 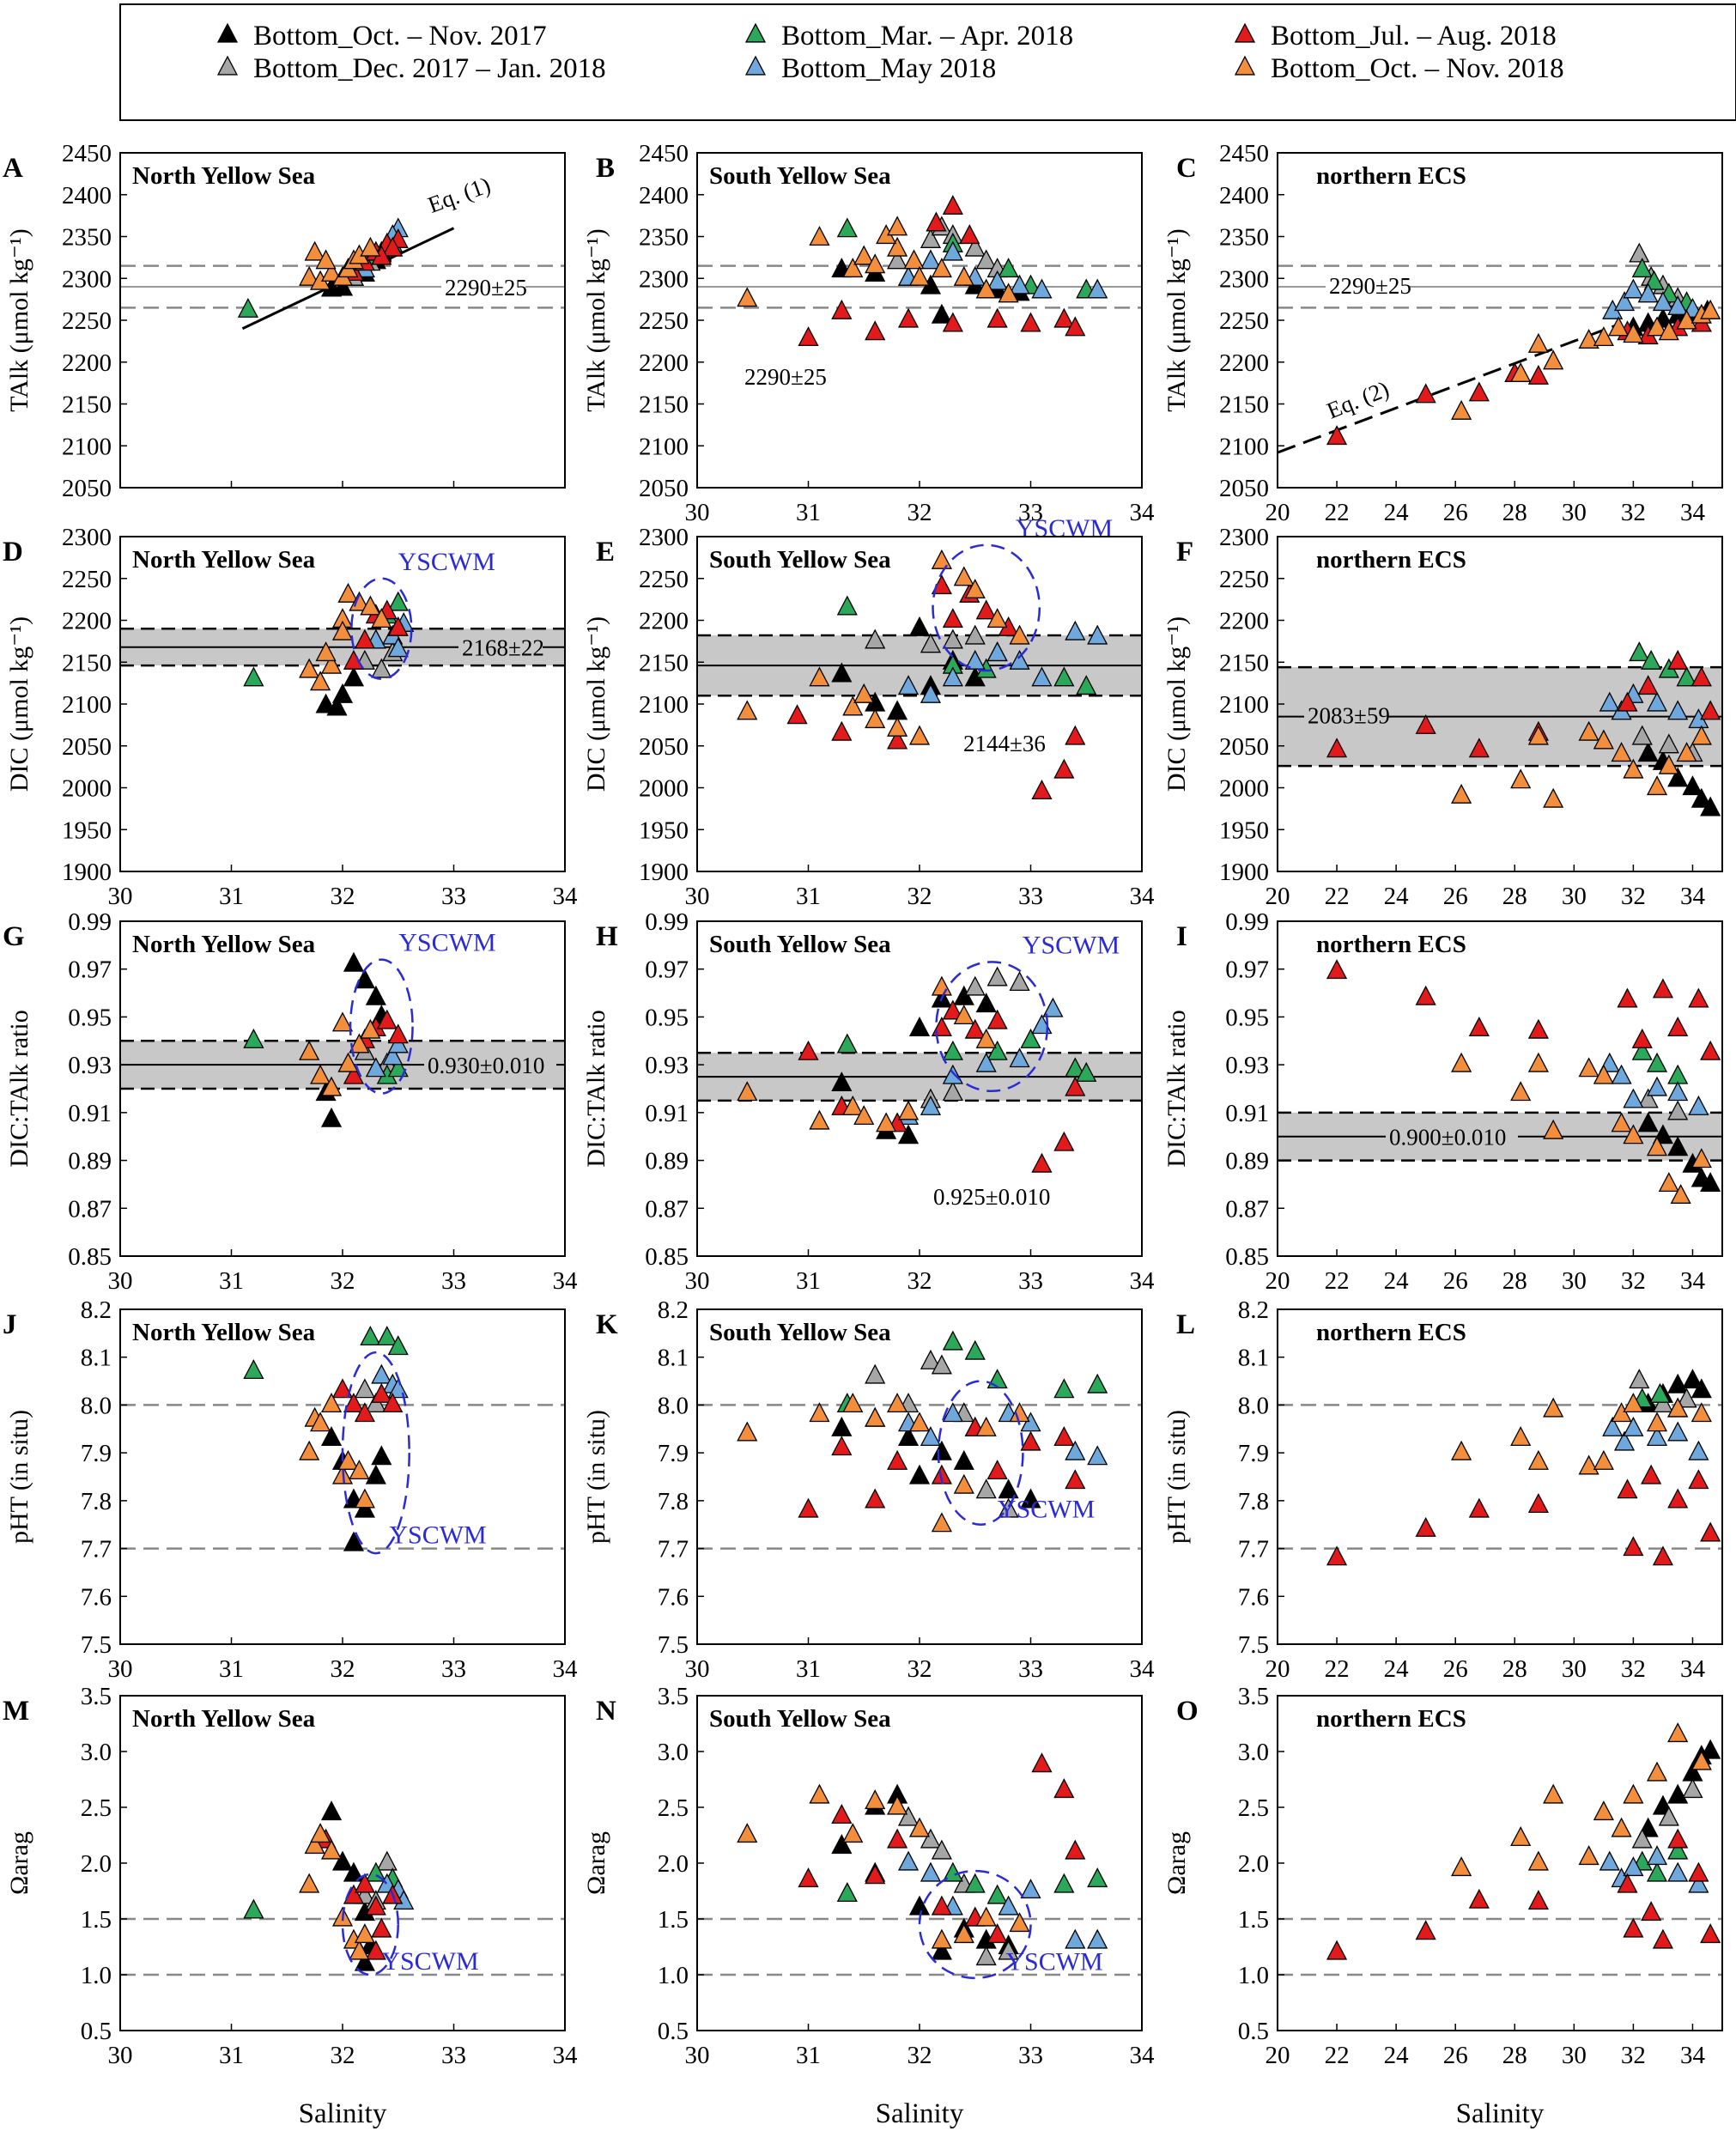 I want to click on y-tick-label: 2000, so click(x=87, y=789).